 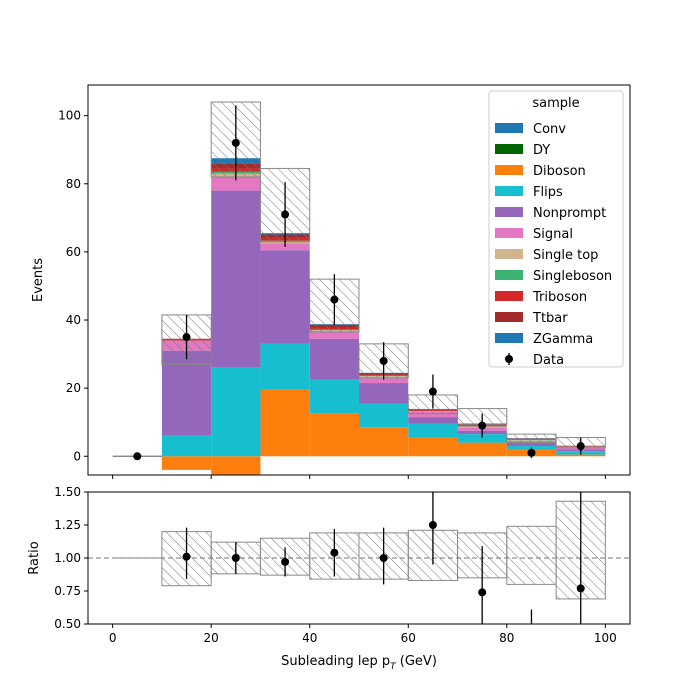 I want to click on legend-label: Triboson, so click(x=559, y=297).